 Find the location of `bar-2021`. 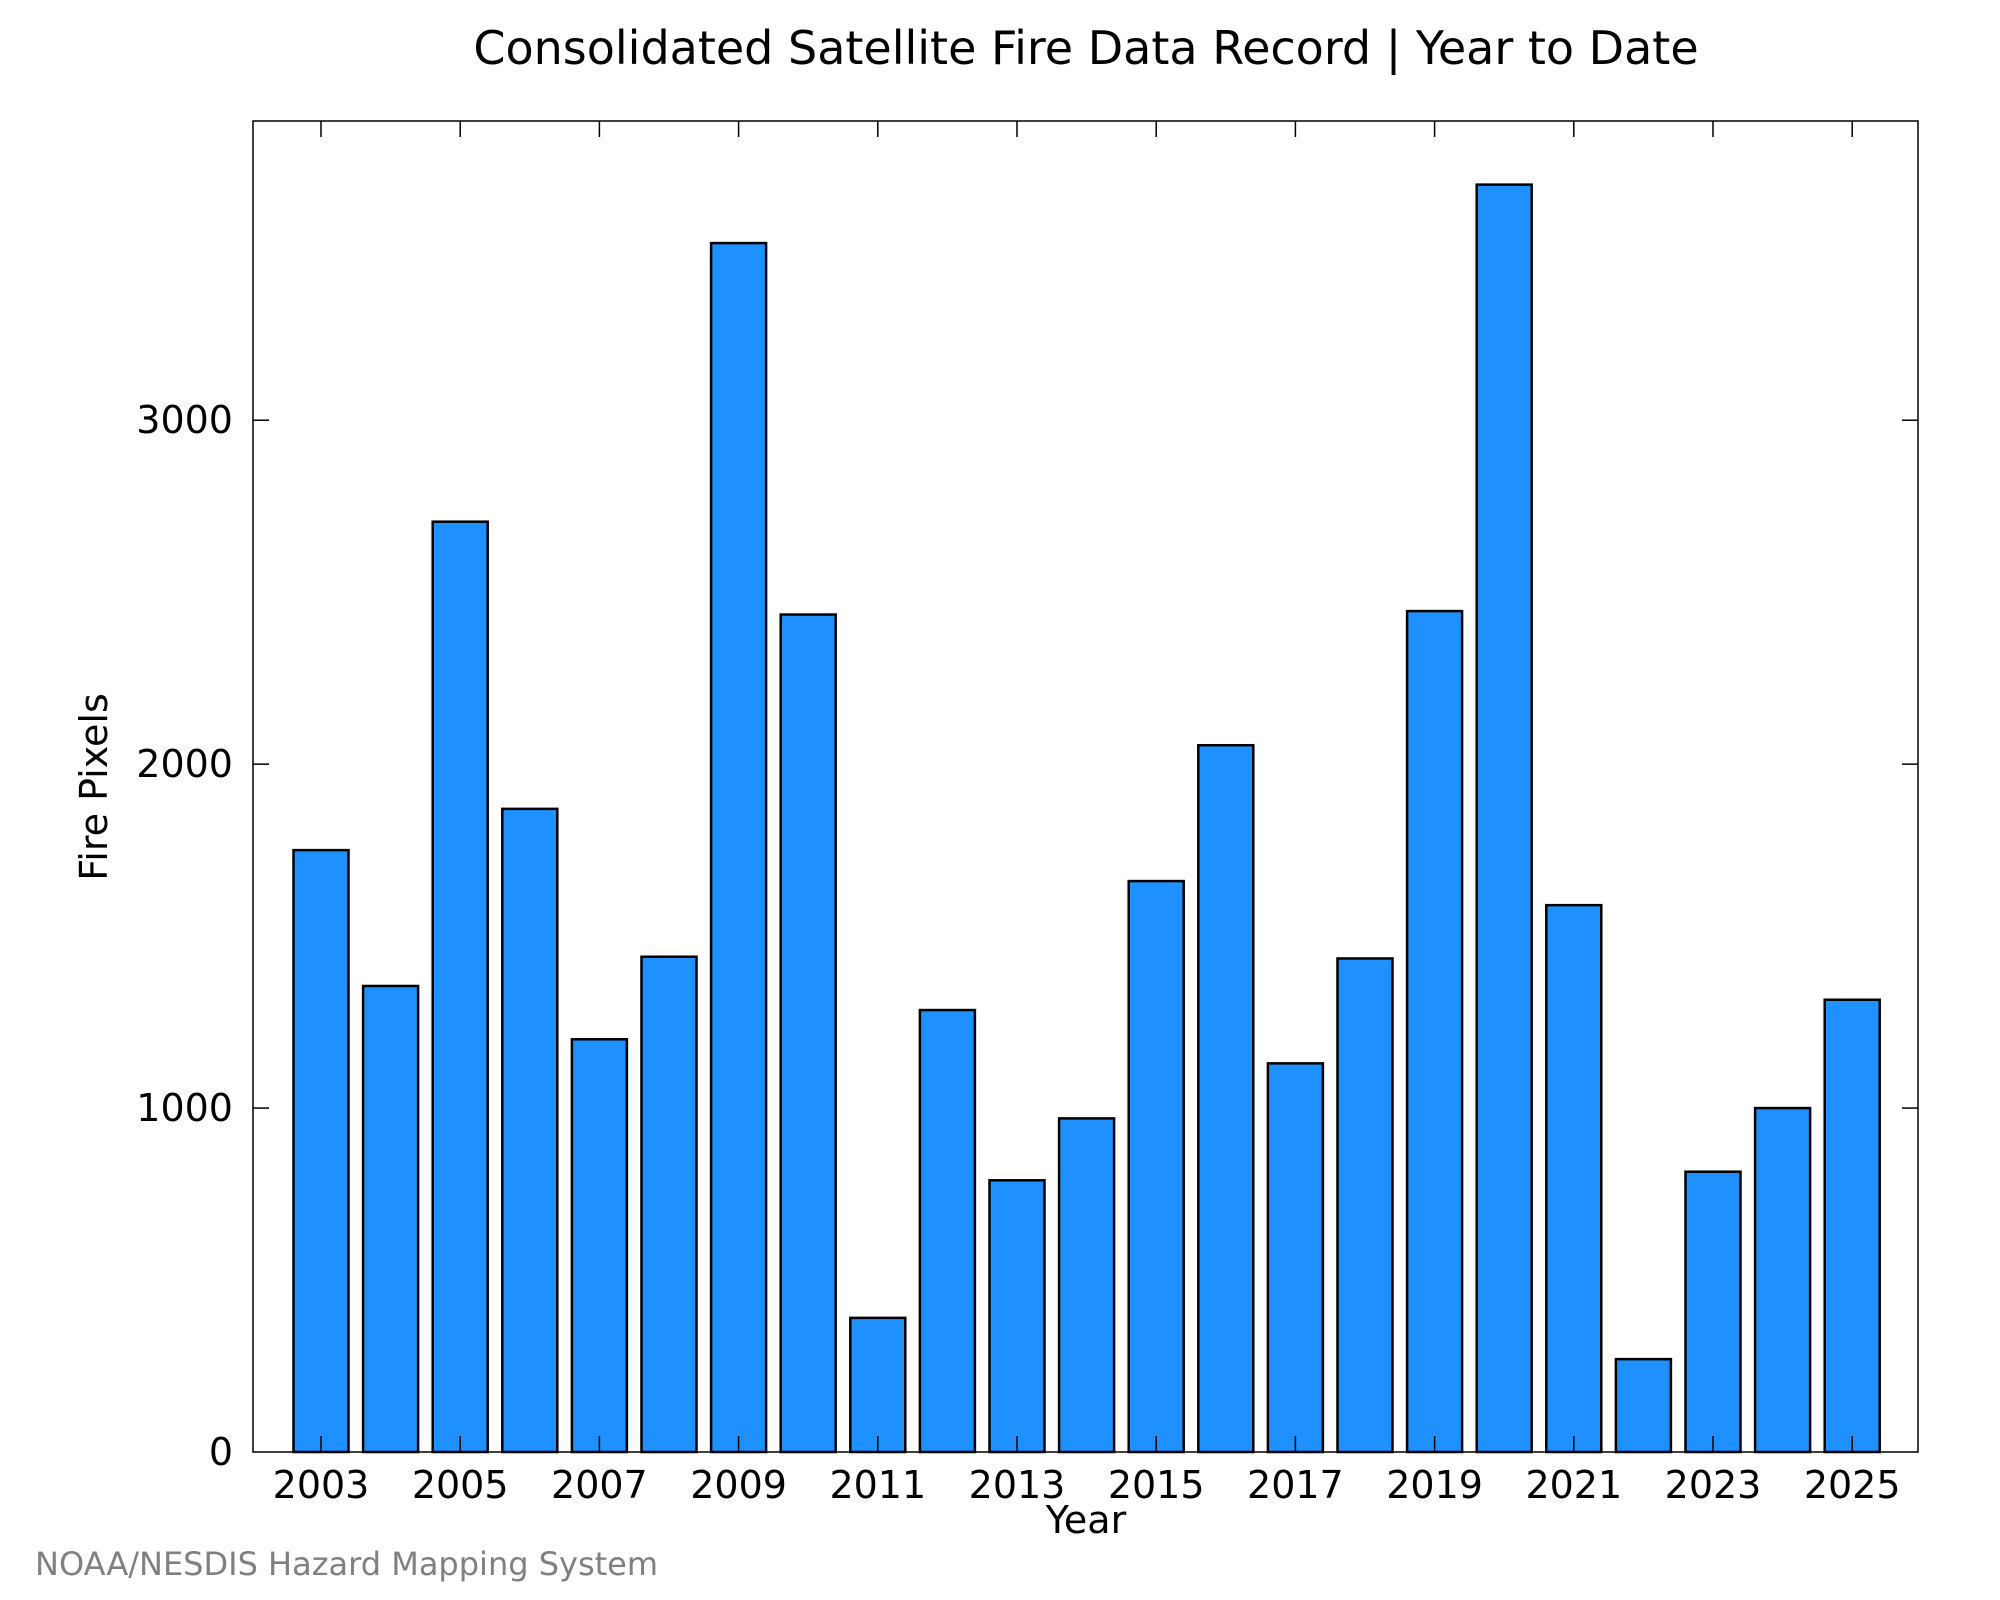

bar-2021 is located at coordinates (1574, 1178).